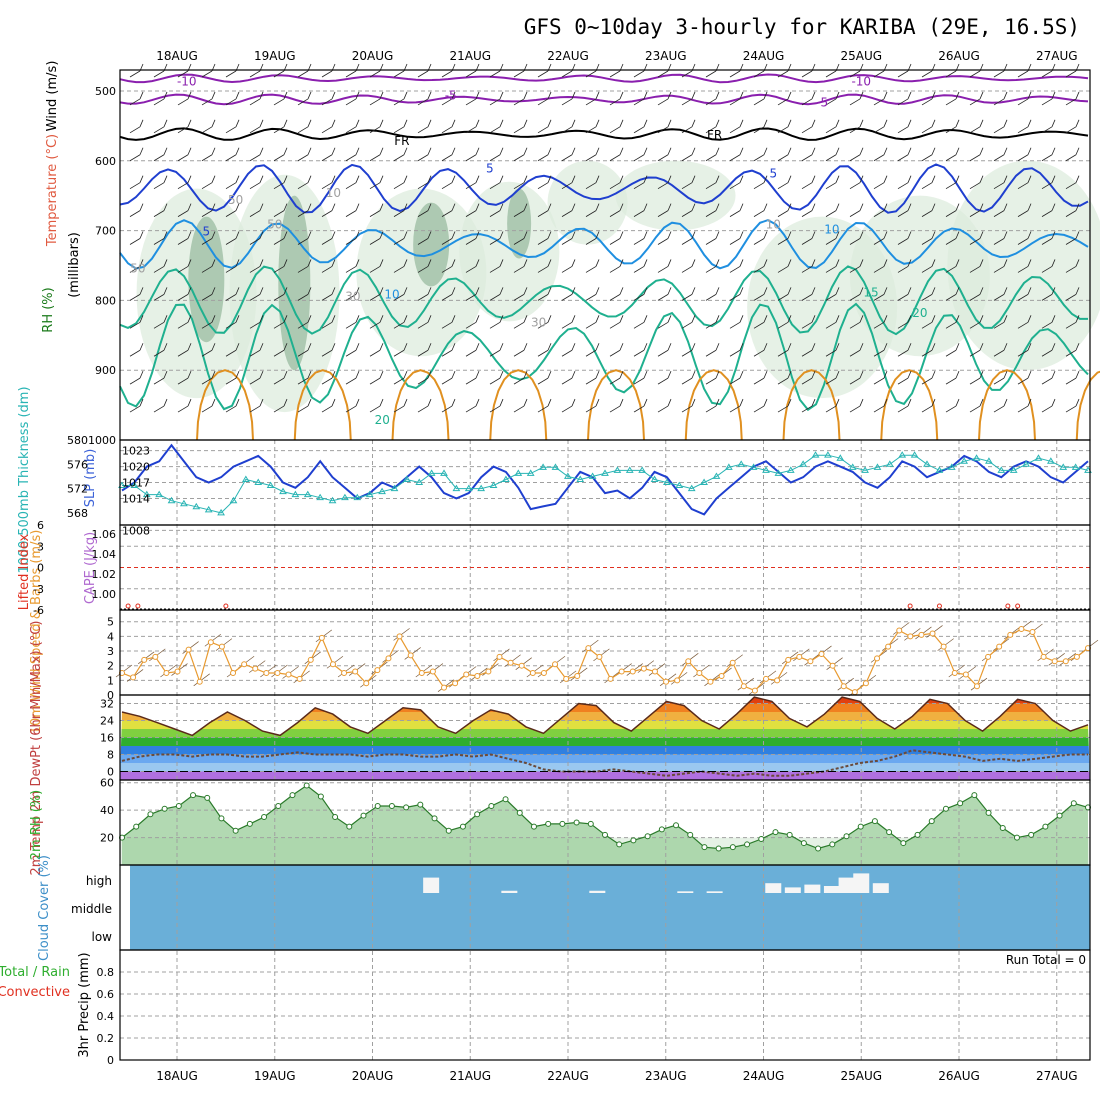 This screenshot has height=1100, width=1100. What do you see at coordinates (110, 772) in the screenshot?
I see `temp-tick: 0` at bounding box center [110, 772].